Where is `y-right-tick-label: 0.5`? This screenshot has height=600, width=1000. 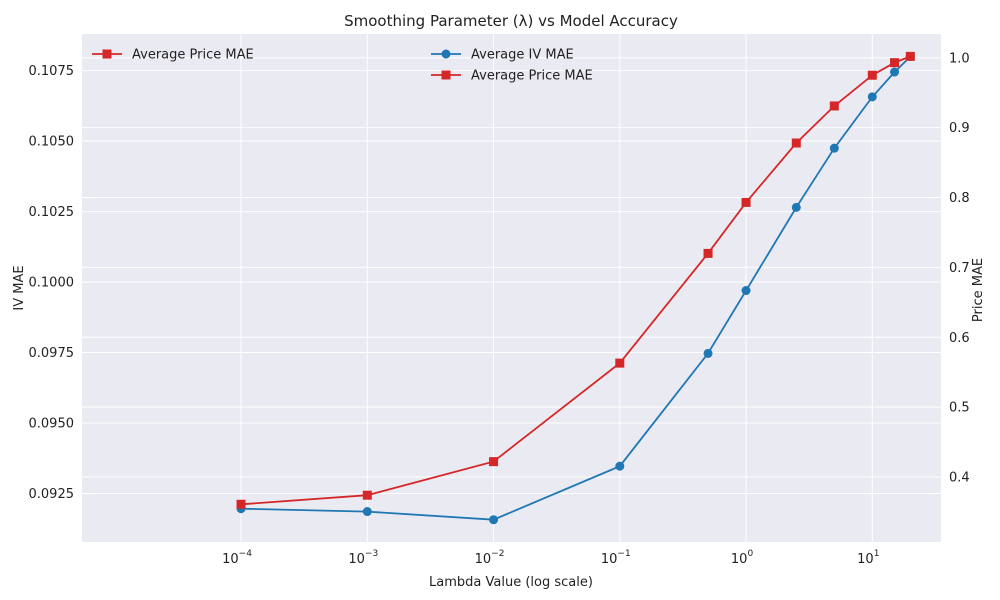
y-right-tick-label: 0.5 is located at coordinates (959, 408).